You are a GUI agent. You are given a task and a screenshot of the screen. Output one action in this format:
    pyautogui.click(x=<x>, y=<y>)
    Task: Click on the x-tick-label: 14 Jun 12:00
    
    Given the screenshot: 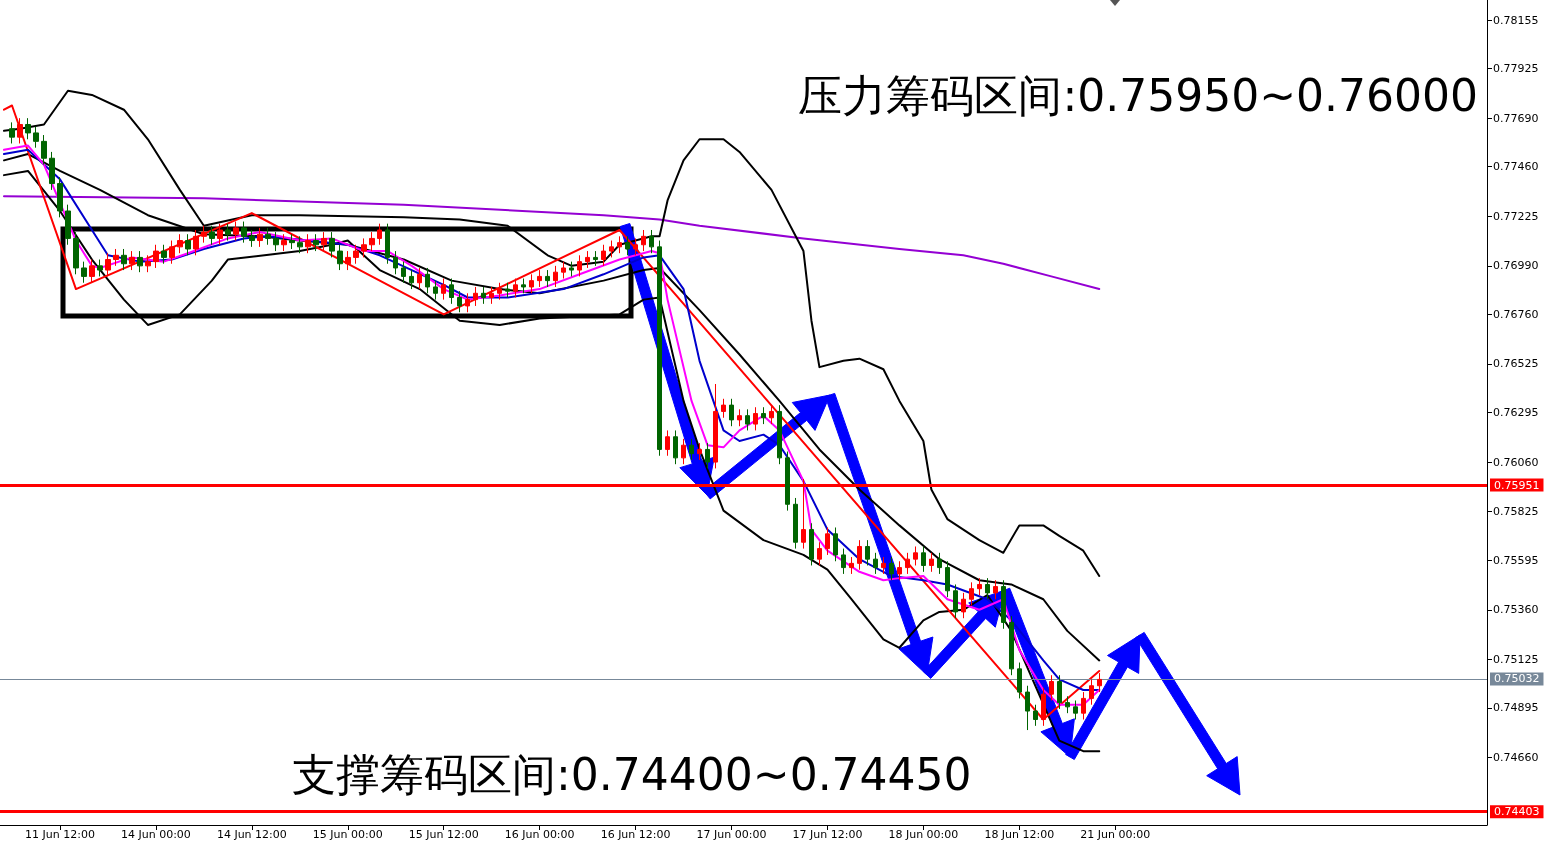 What is the action you would take?
    pyautogui.click(x=251, y=834)
    